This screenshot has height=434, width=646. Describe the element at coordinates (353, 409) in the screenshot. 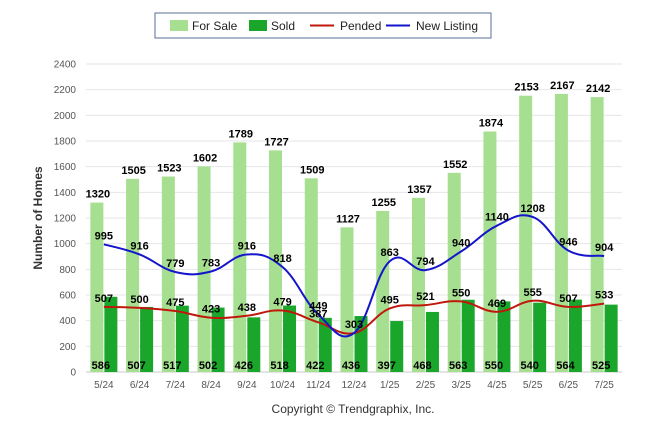

I see `copyright-text: Copyright © Trendgraphix, Inc.` at that location.